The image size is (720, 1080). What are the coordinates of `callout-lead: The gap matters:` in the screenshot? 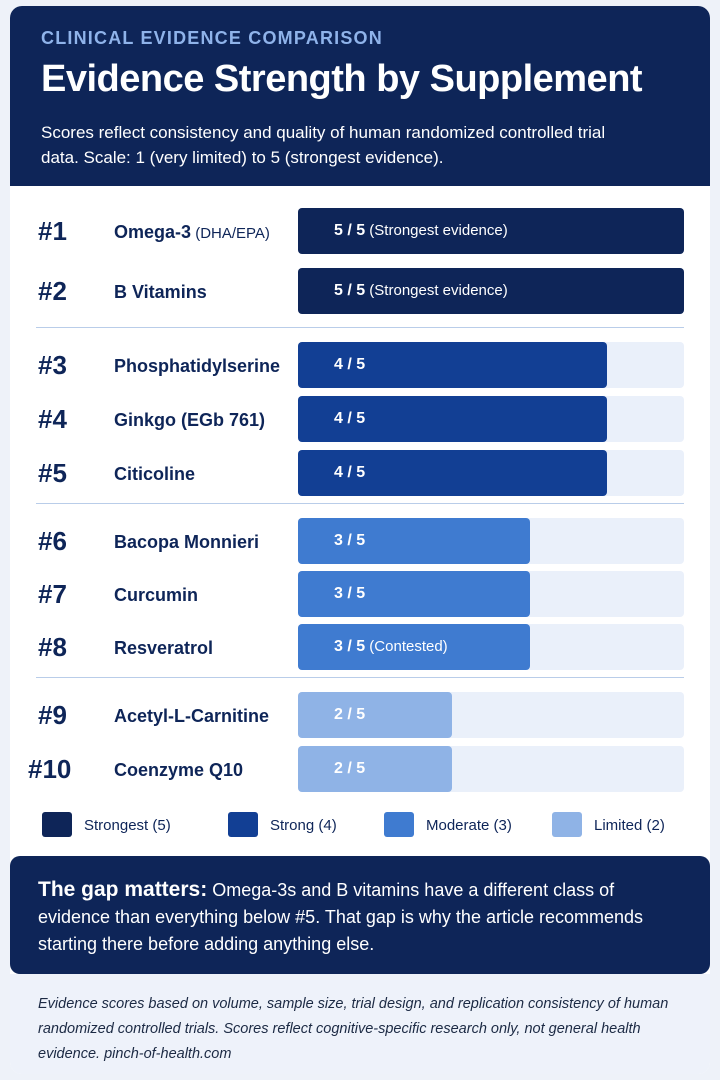 It's located at (123, 889).